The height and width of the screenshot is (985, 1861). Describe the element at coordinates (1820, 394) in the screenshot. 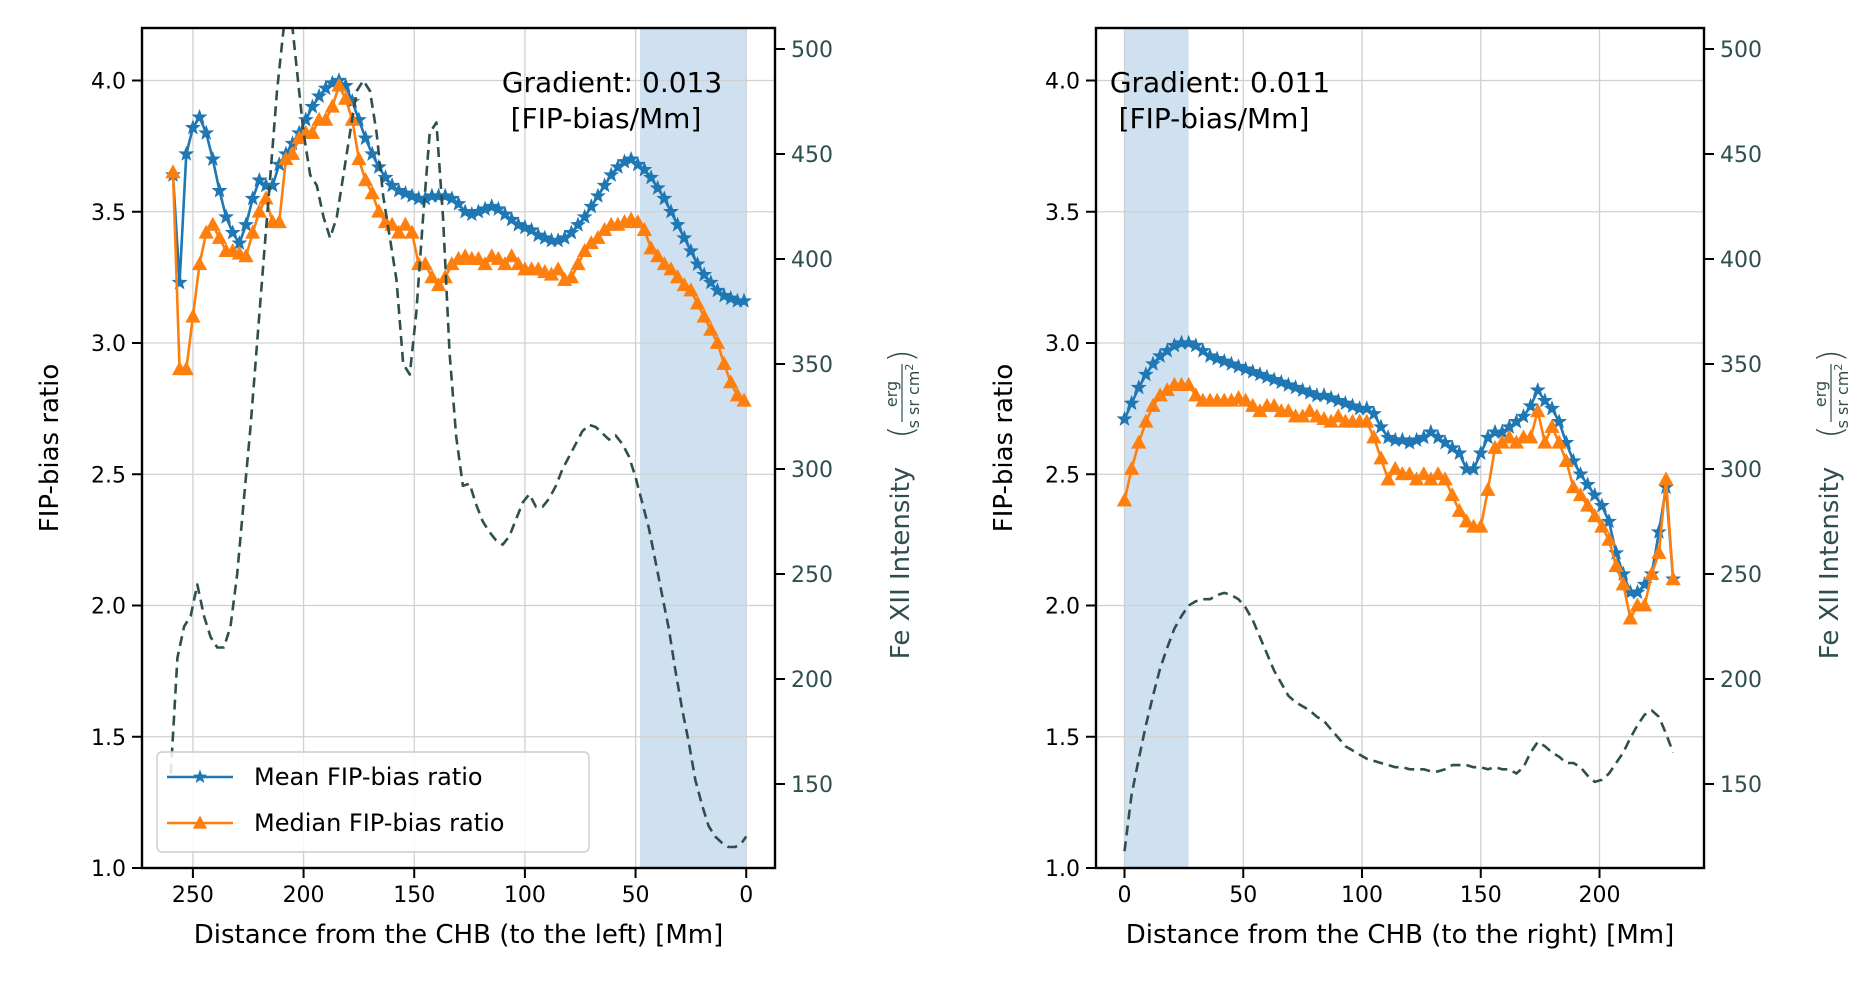

I see `y2-unit-numerator: erg` at that location.